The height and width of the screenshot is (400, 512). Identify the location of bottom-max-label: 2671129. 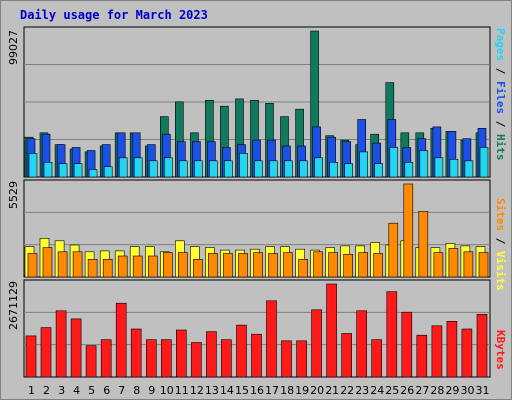
(13, 305).